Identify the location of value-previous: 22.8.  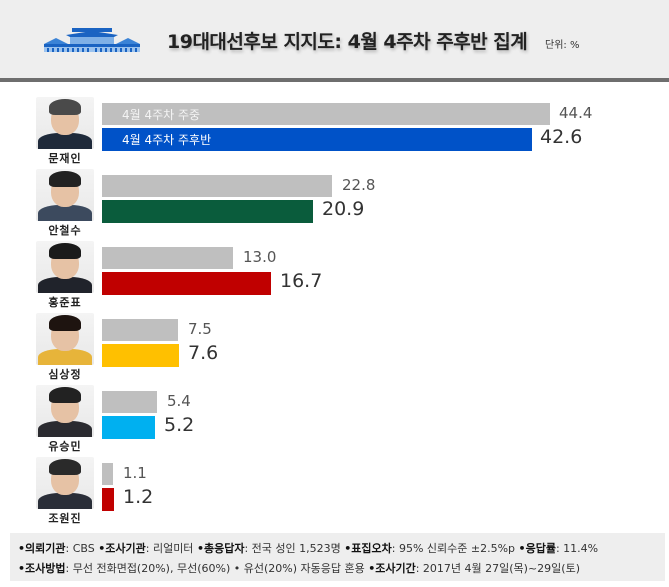
(359, 185).